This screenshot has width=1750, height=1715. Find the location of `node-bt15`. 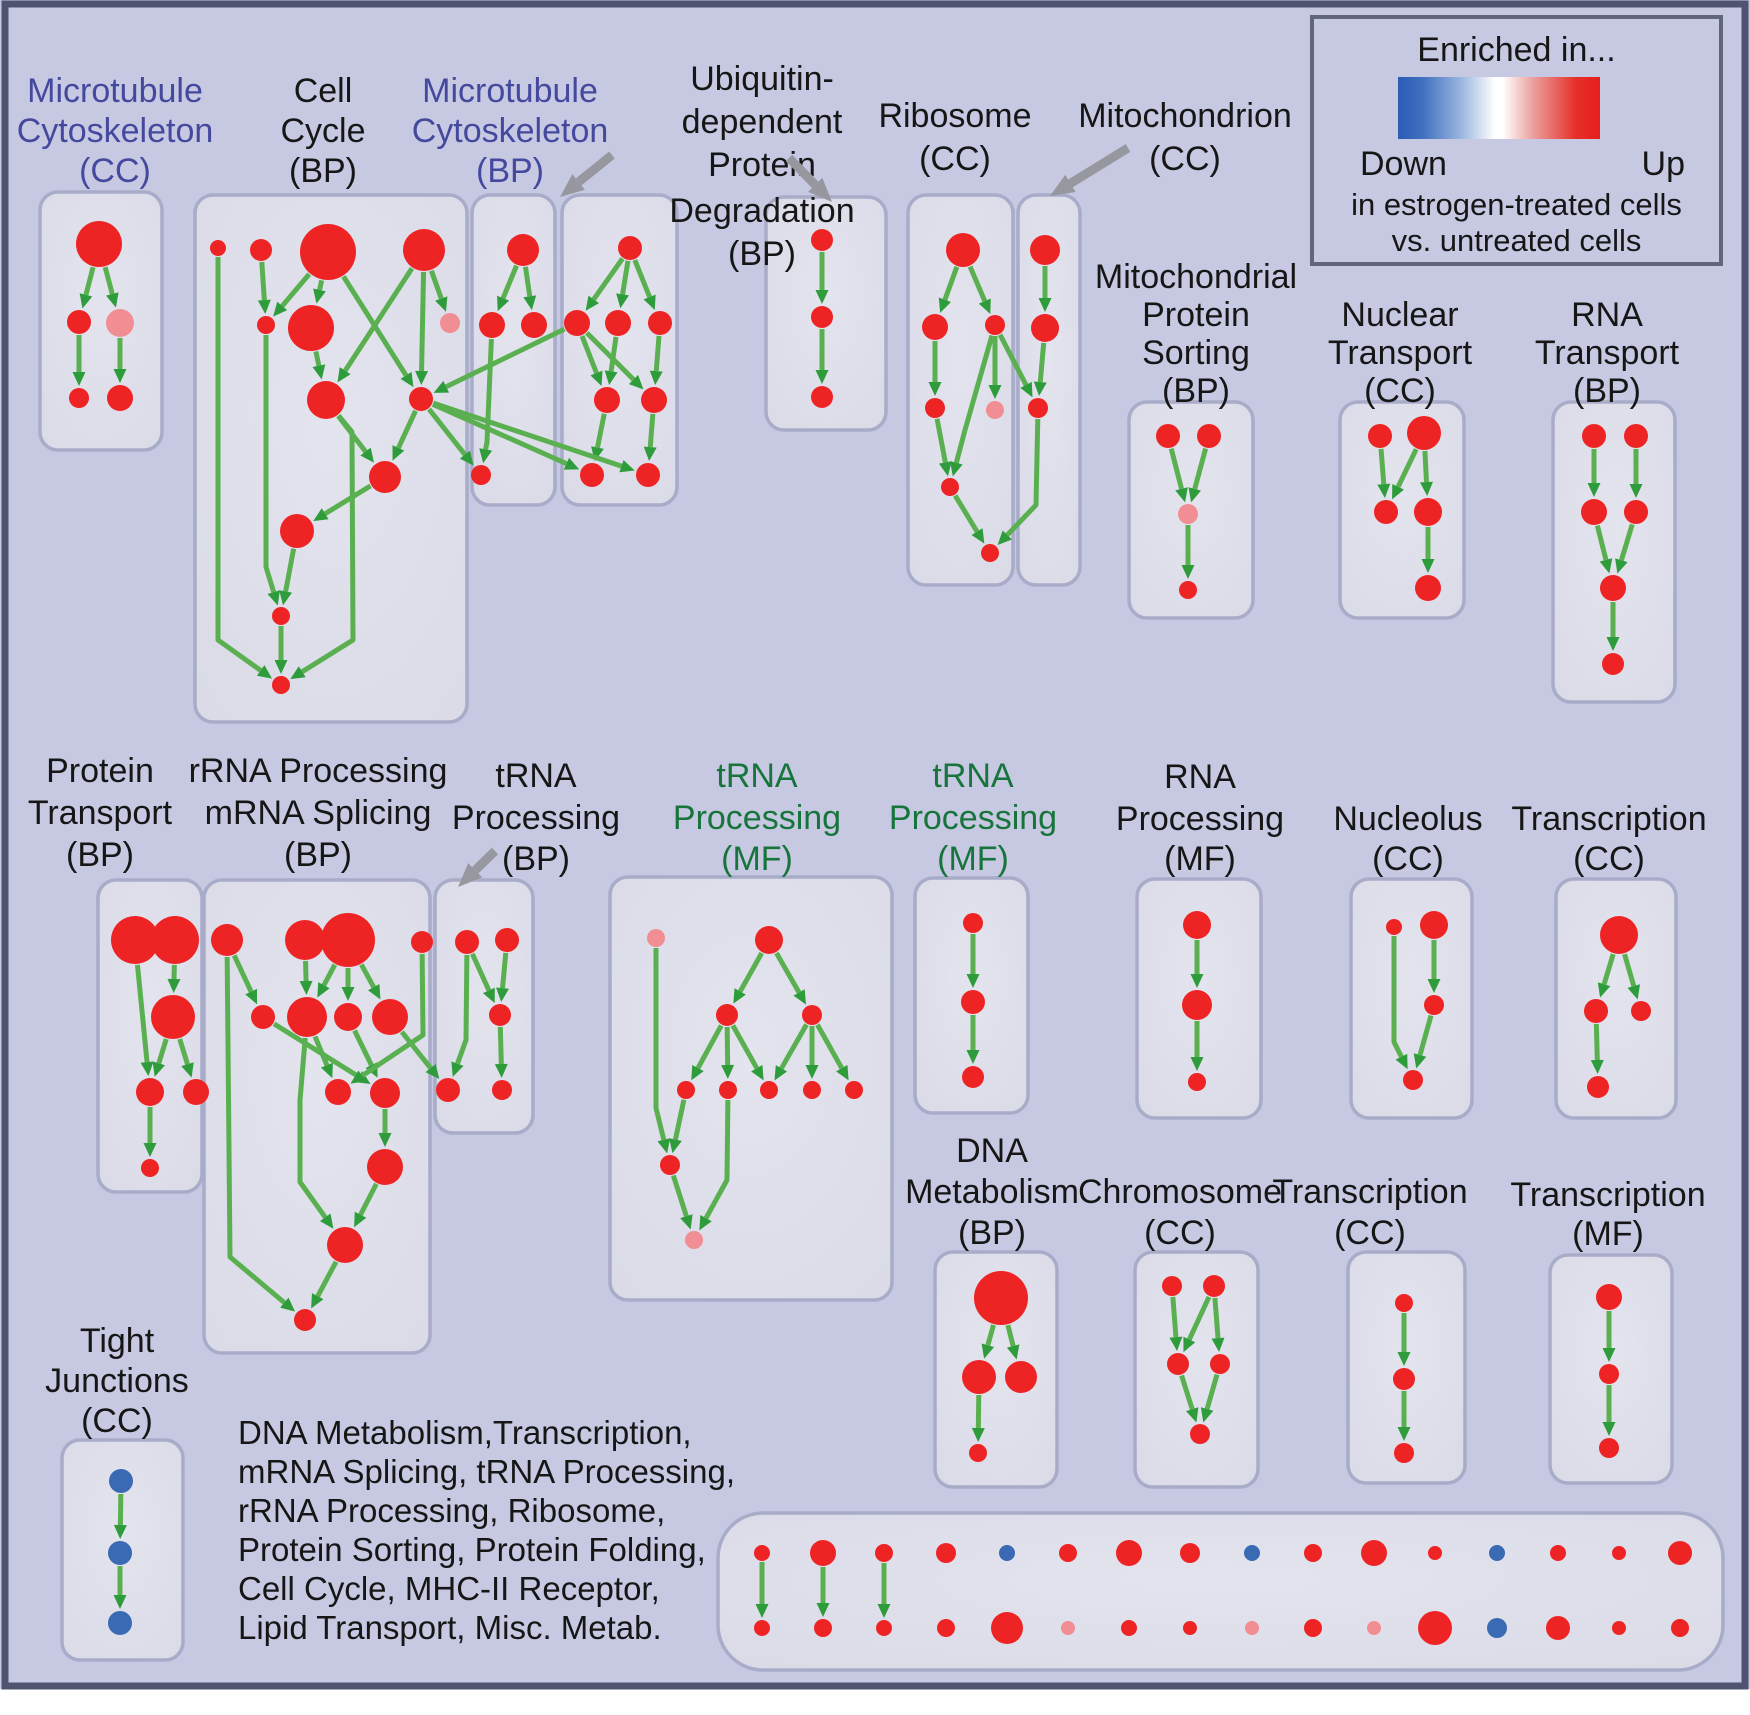

node-bt15 is located at coordinates (1680, 1553).